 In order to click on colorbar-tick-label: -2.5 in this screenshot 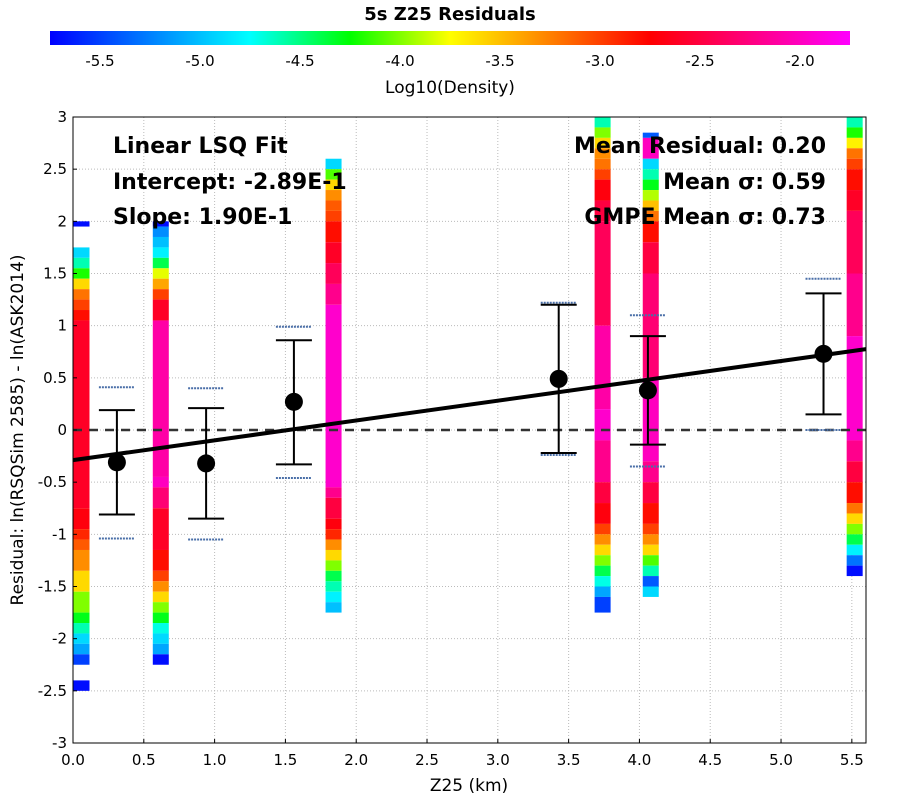, I will do `click(699, 61)`.